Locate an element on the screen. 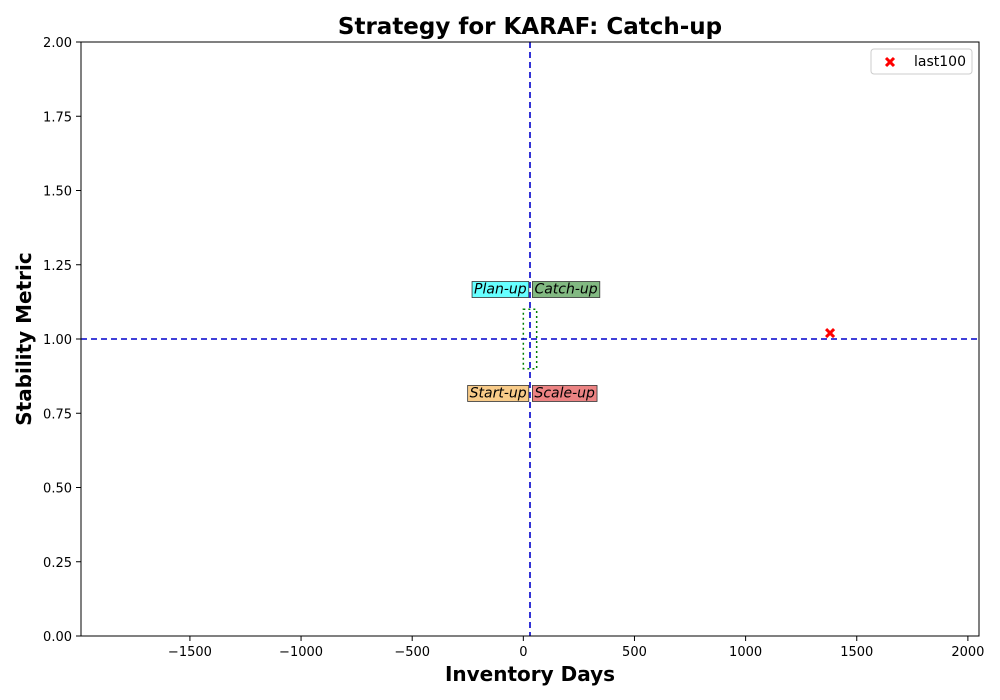  legend-marker-last100 is located at coordinates (890, 62).